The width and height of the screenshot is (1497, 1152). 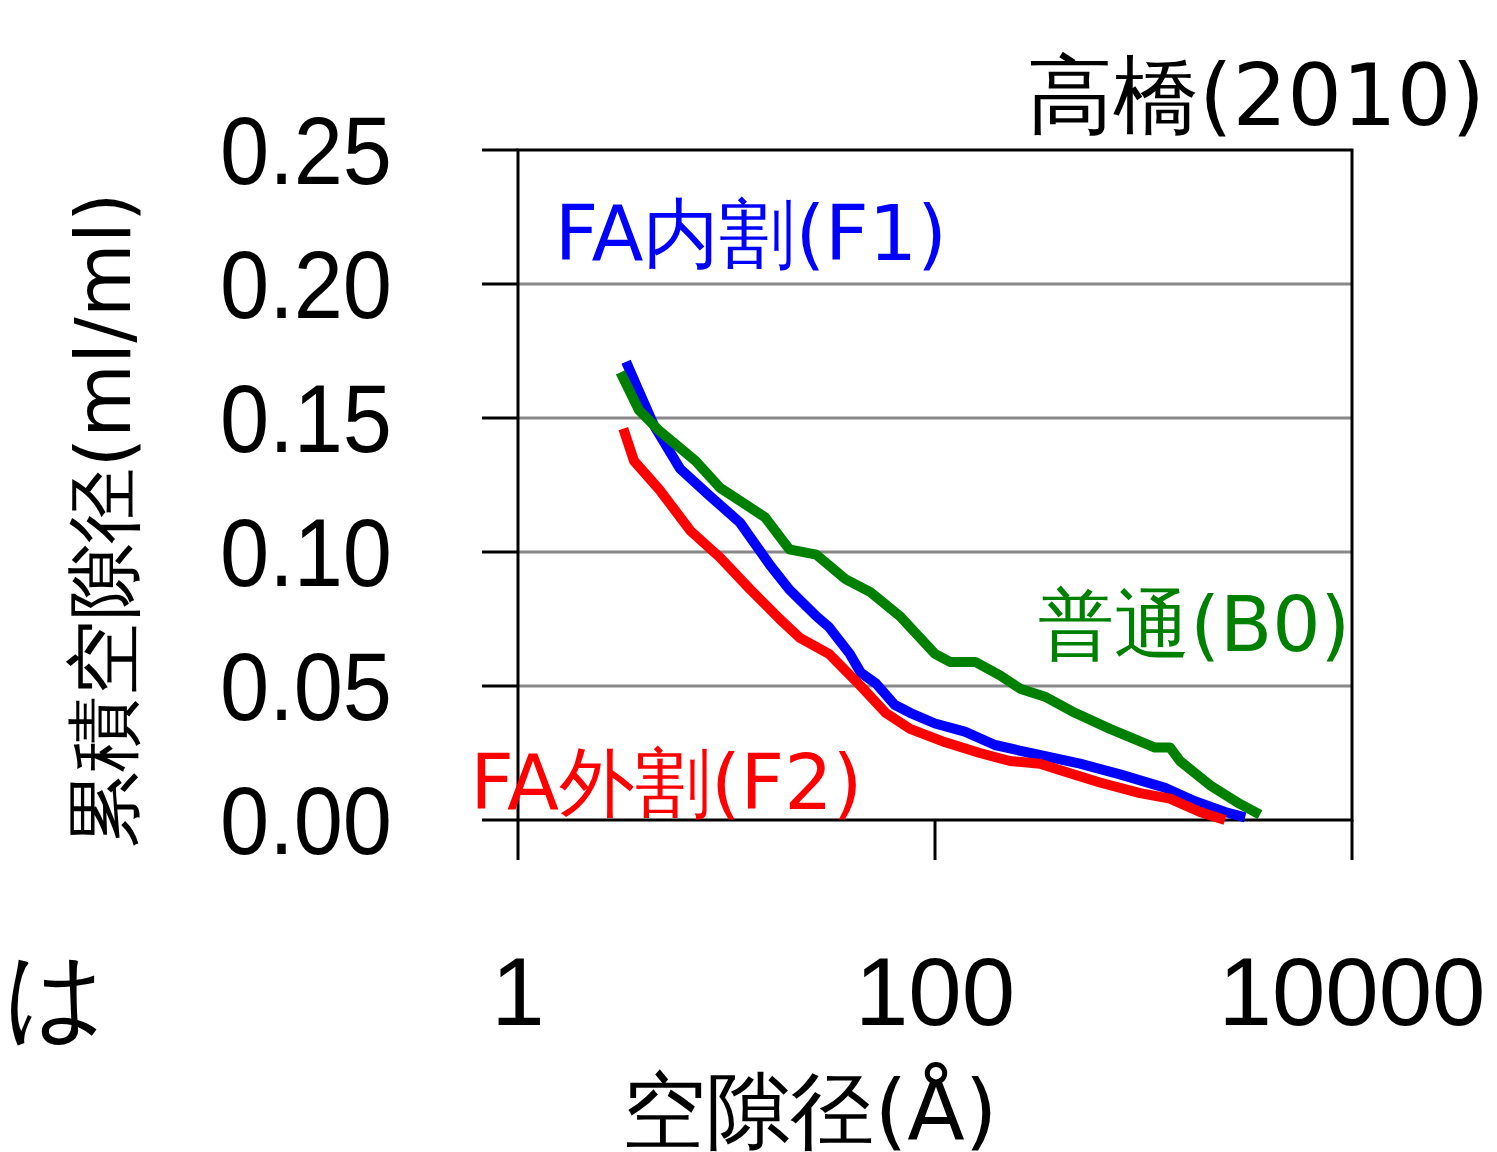 I want to click on y-tick-label: 0.15, so click(x=313, y=418).